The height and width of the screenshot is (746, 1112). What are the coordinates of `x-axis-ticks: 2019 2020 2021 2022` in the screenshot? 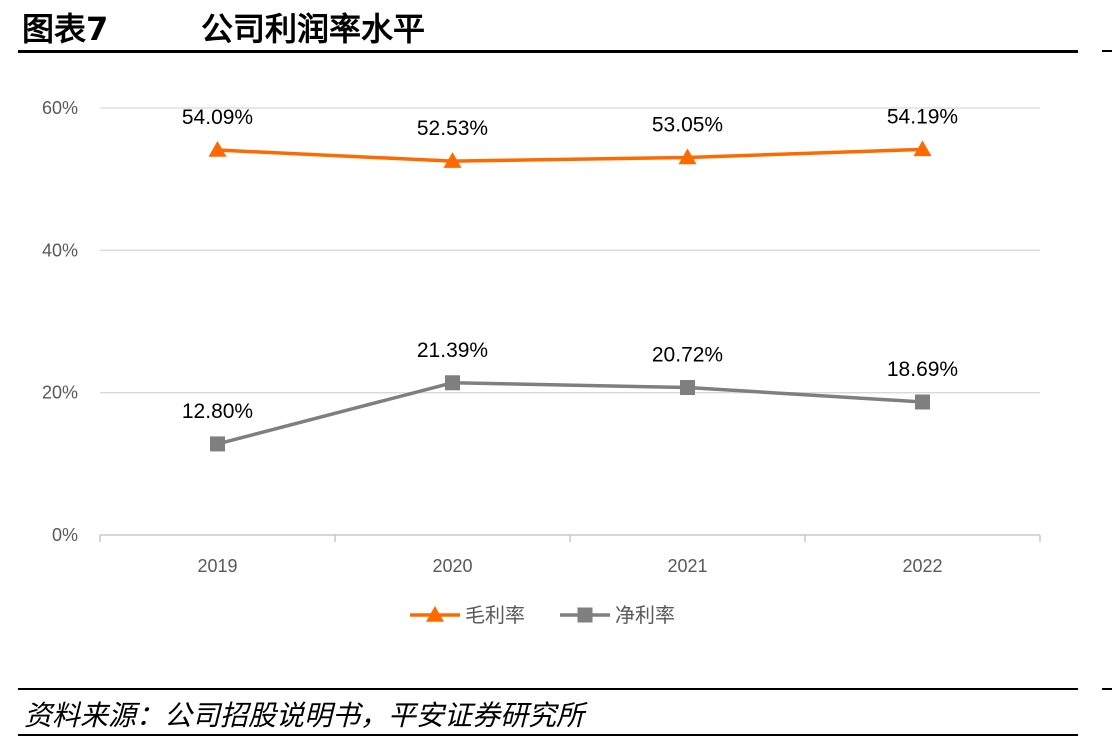 It's located at (569, 566).